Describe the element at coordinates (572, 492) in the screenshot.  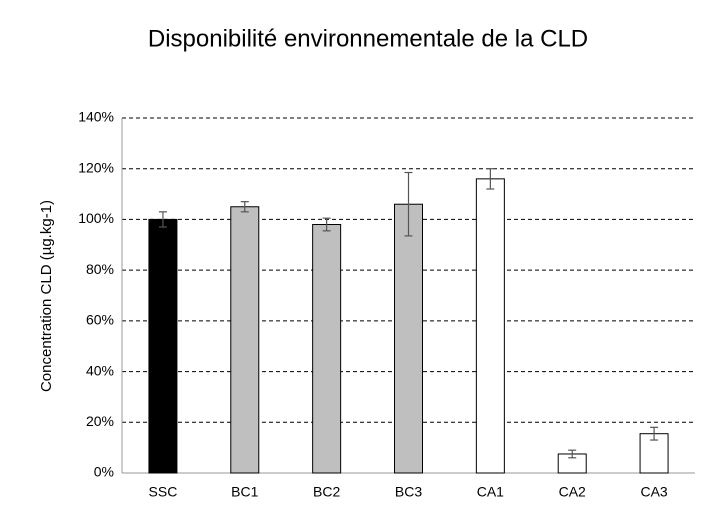
I see `x-tick-label: CA2` at that location.